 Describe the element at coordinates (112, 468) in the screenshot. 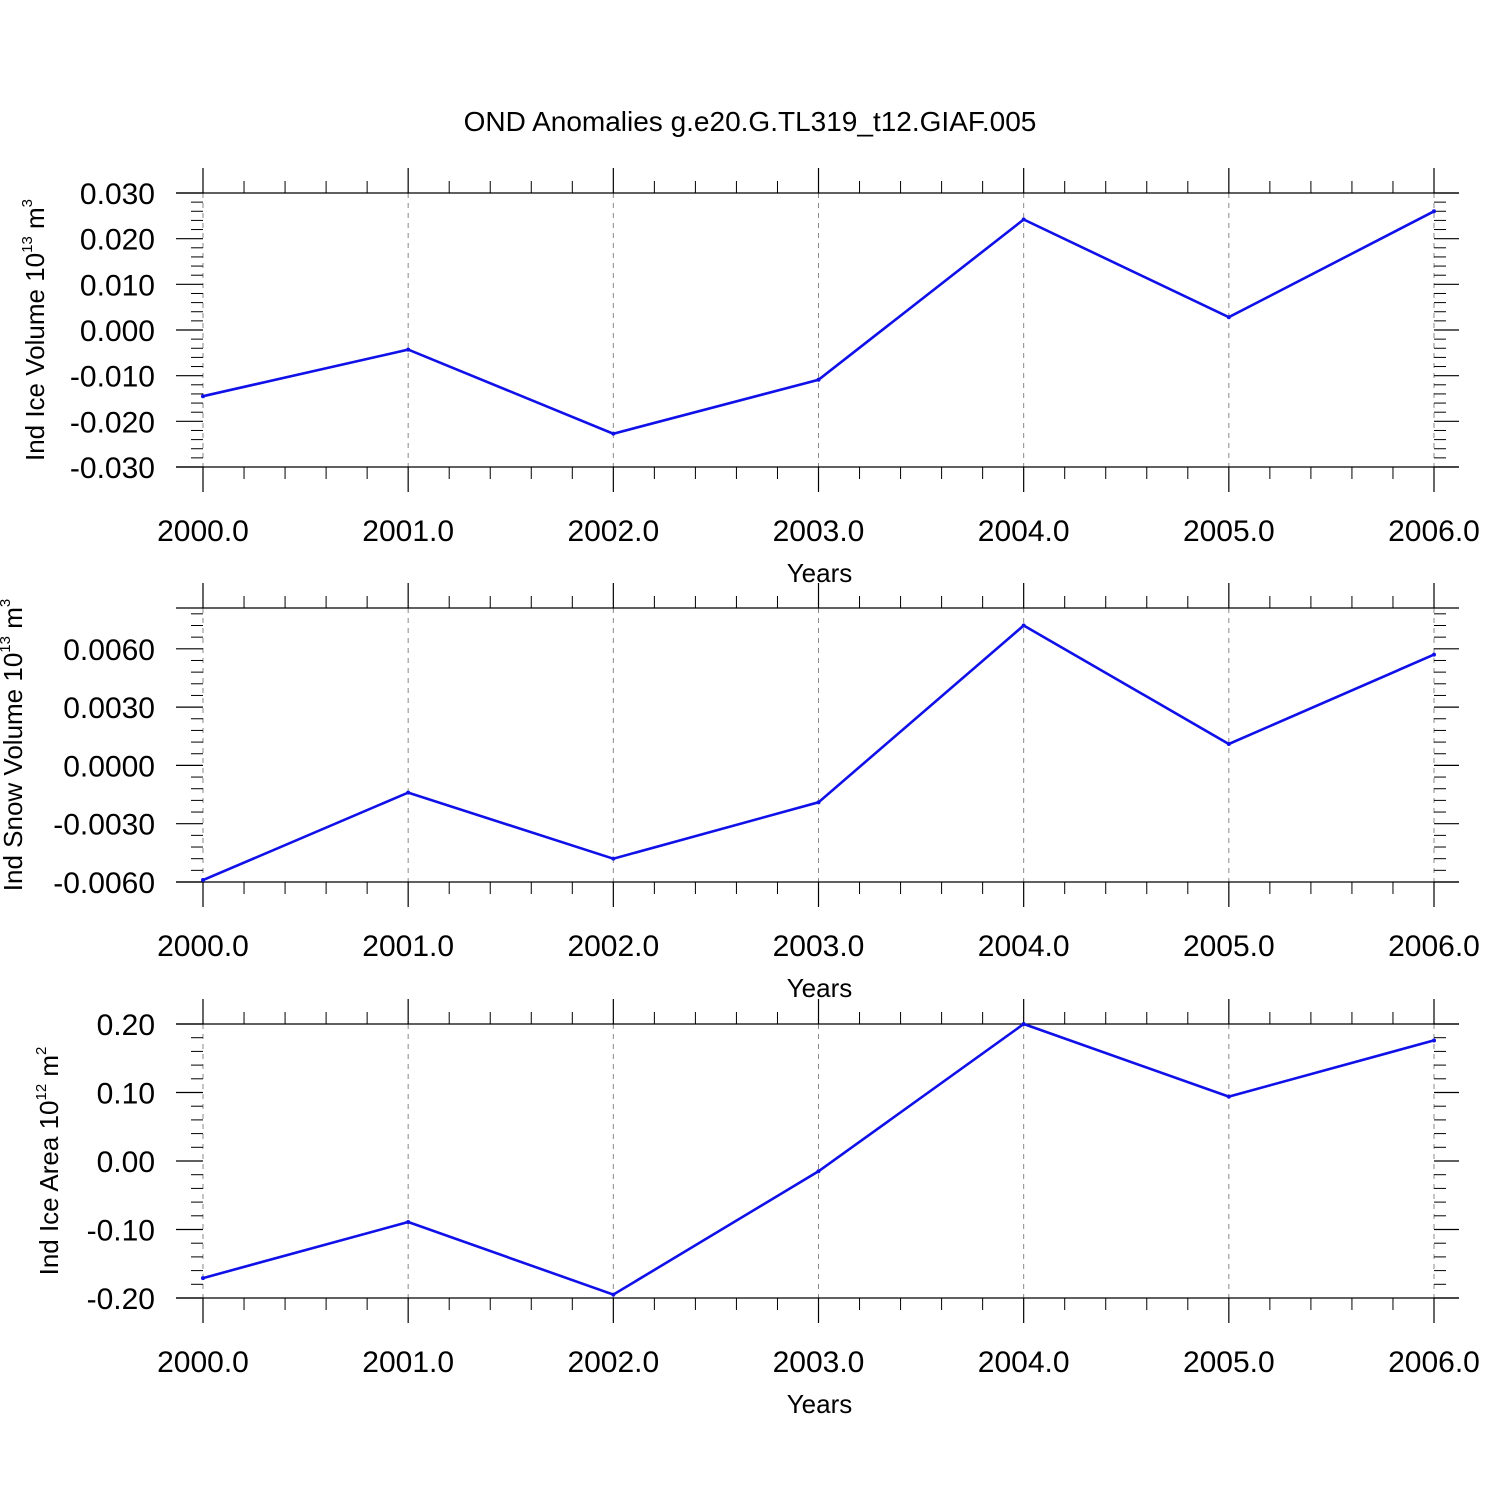

I see `y-tick-label: -0.030` at that location.